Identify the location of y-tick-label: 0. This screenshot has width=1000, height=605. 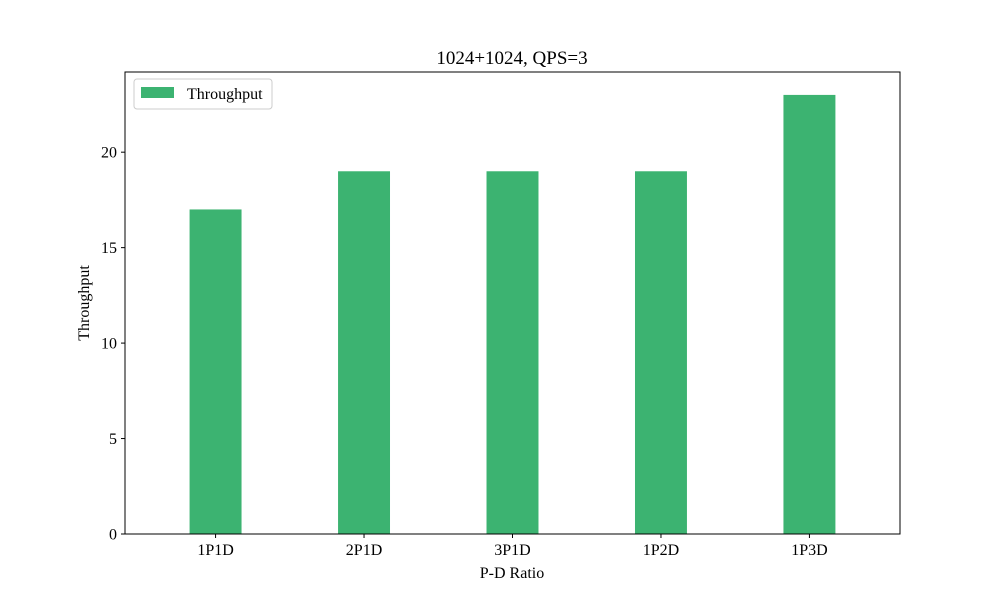
(113, 535).